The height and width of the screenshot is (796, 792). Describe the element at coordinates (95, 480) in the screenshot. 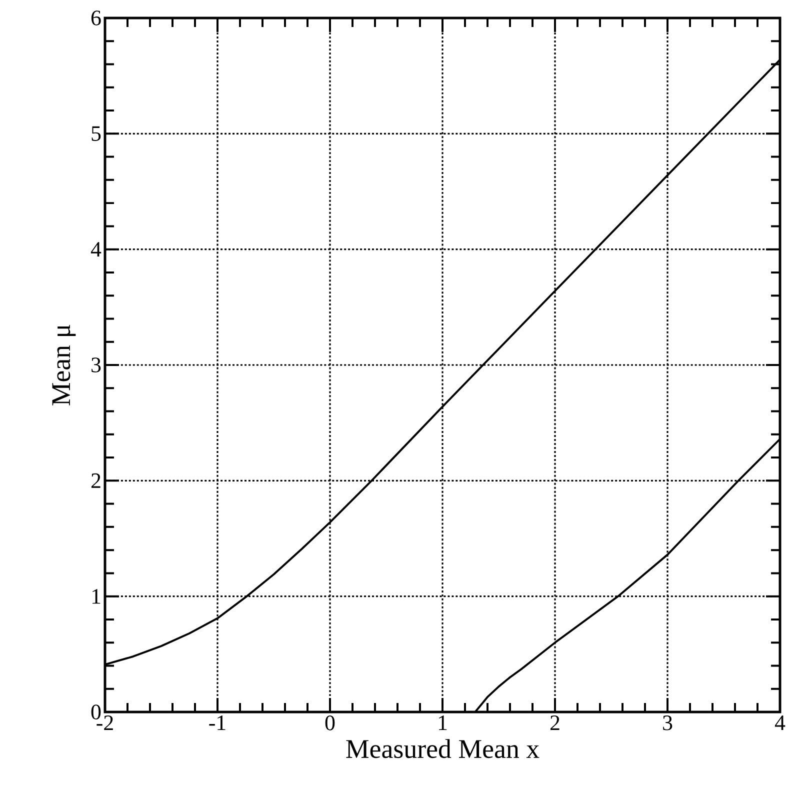

I see `y-tick-label: 2` at that location.